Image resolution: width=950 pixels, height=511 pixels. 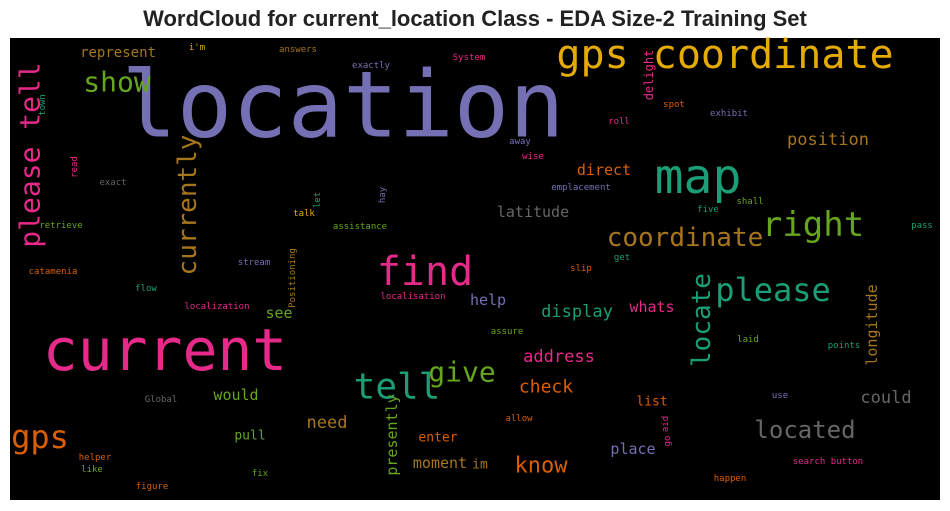 What do you see at coordinates (872, 324) in the screenshot?
I see `word: longitude` at bounding box center [872, 324].